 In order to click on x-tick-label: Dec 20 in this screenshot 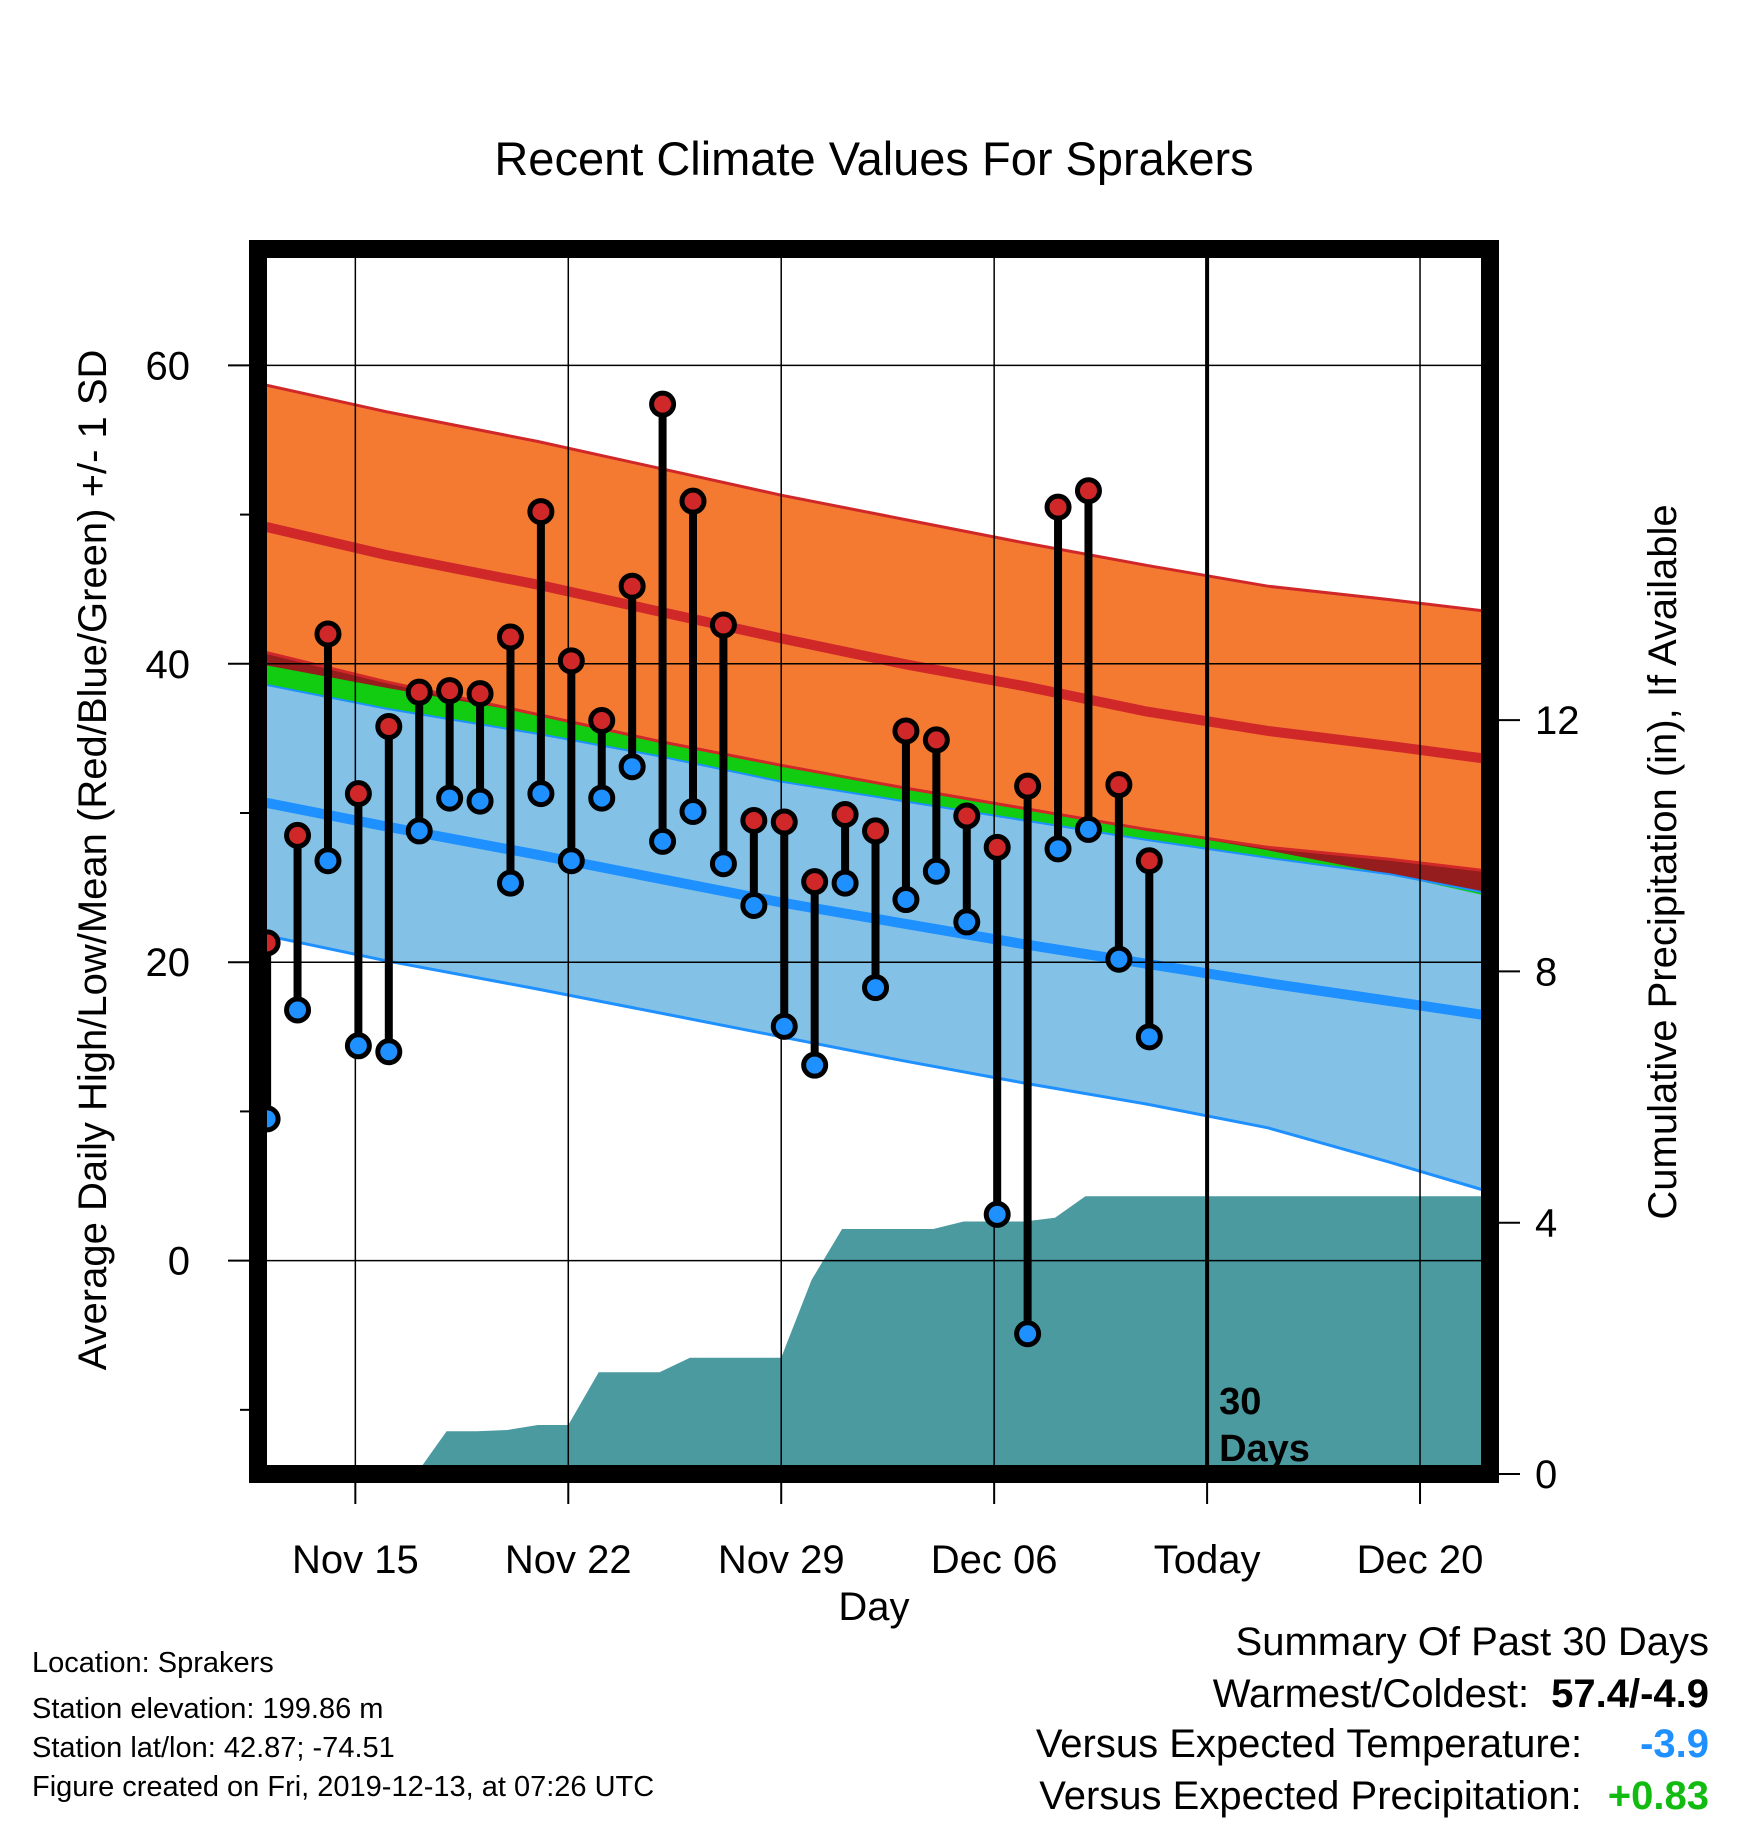, I will do `click(1420, 1560)`.